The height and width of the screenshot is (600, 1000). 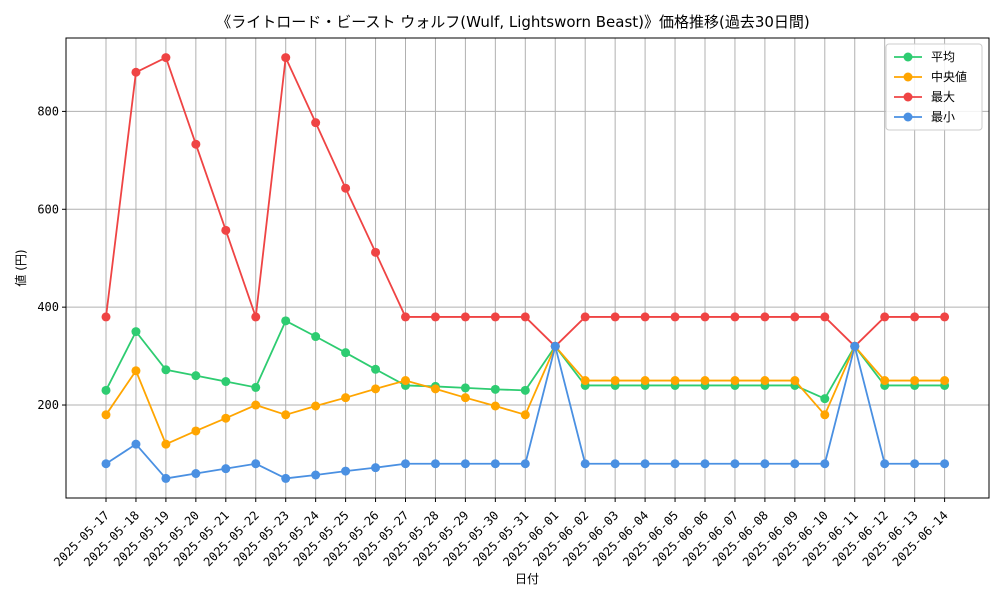 What do you see at coordinates (924, 97) in the screenshot?
I see `legend-entry: 最大` at bounding box center [924, 97].